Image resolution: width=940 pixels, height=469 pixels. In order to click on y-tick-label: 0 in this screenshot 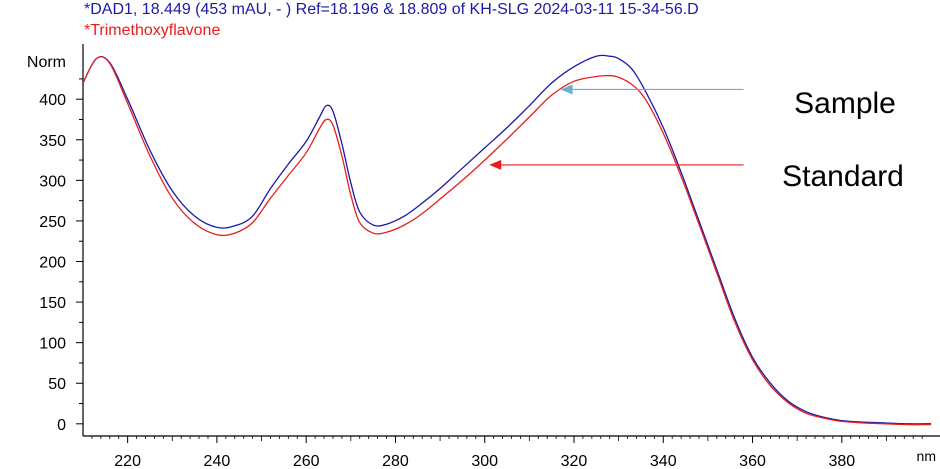, I will do `click(61, 425)`.